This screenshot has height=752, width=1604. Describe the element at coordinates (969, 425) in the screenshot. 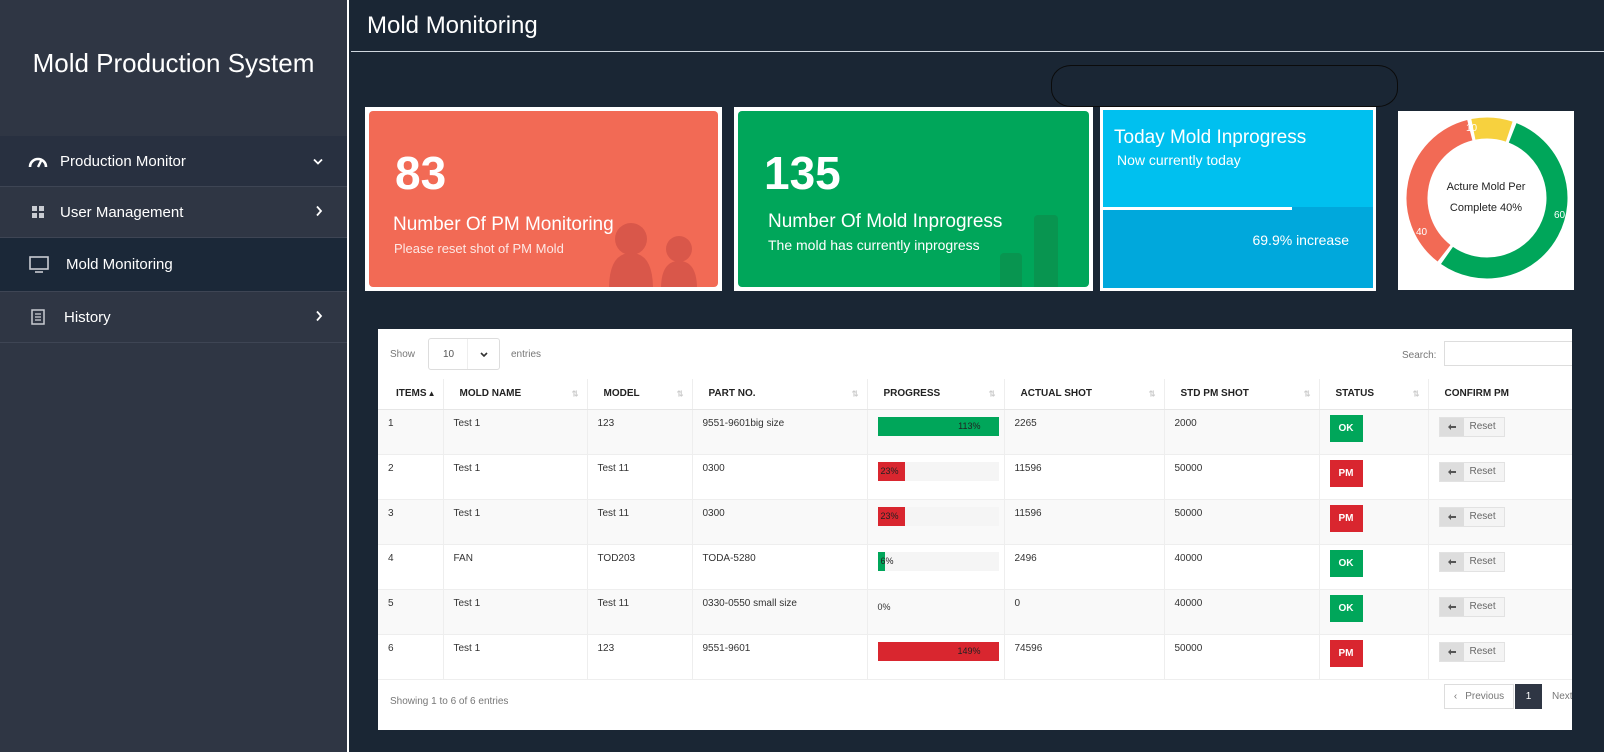

I see `progress-label: 113%` at that location.